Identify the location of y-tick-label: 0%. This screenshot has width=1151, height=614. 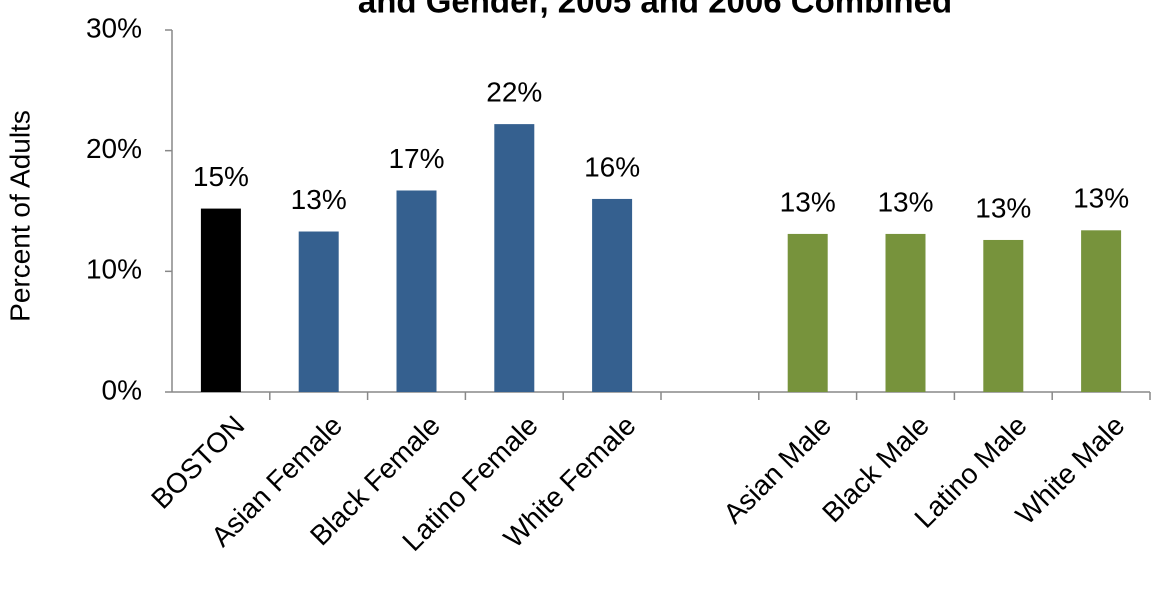
(122, 389).